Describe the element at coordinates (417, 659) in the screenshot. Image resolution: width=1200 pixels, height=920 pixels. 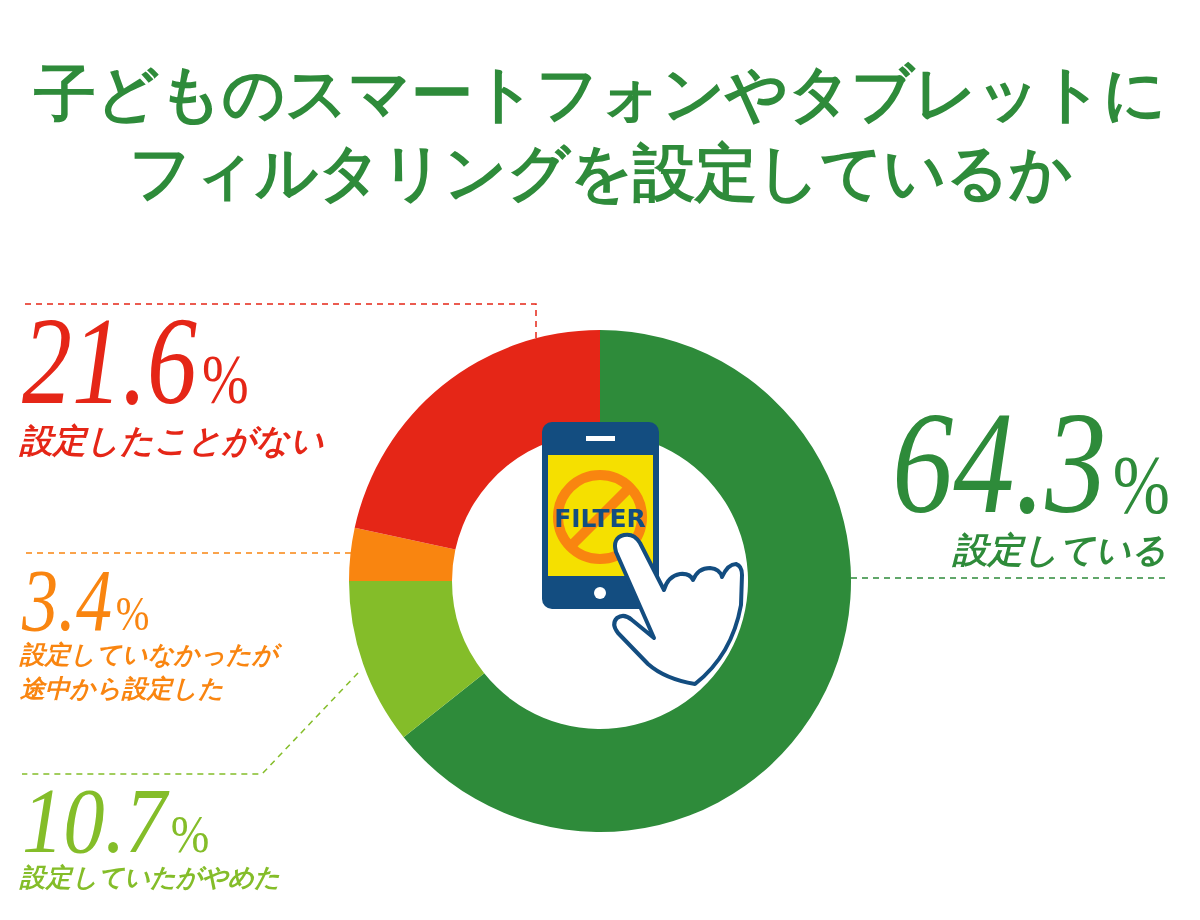
I see `donut-slice` at that location.